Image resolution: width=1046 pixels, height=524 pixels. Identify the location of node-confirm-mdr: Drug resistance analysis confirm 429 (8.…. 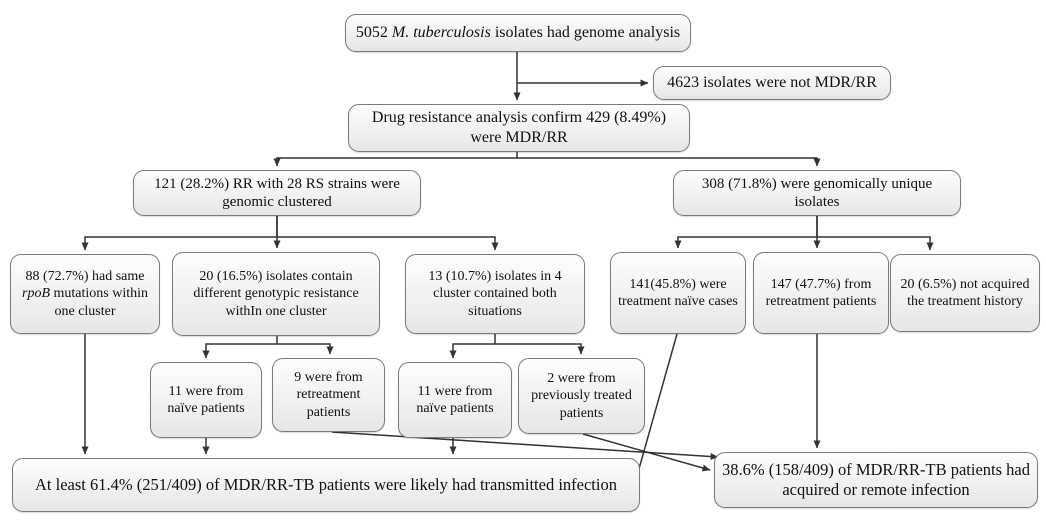
(519, 128).